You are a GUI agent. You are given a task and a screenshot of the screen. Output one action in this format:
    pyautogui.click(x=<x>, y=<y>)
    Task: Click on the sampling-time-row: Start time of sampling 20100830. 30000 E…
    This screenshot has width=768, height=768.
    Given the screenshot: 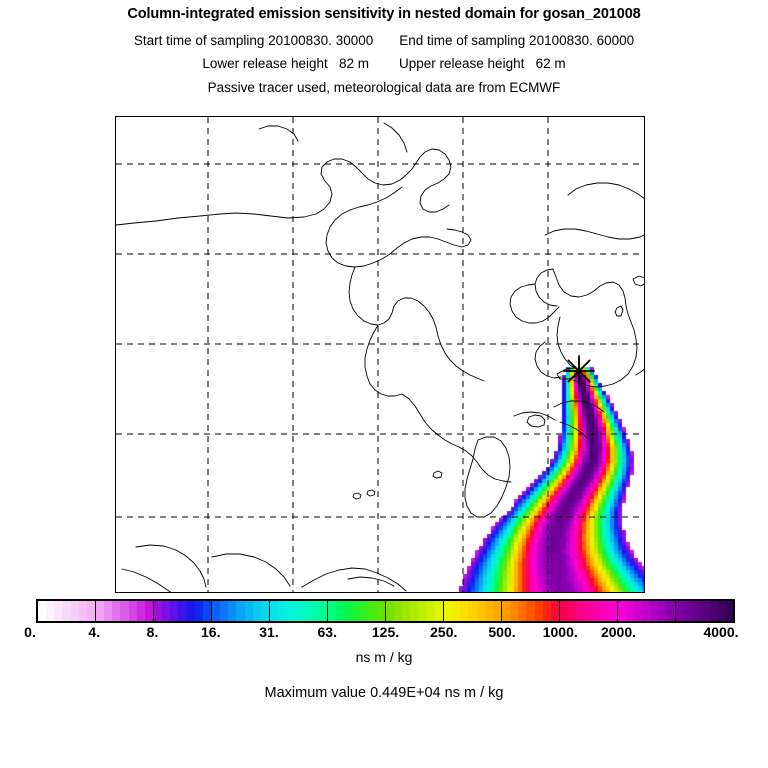 What is the action you would take?
    pyautogui.click(x=384, y=40)
    